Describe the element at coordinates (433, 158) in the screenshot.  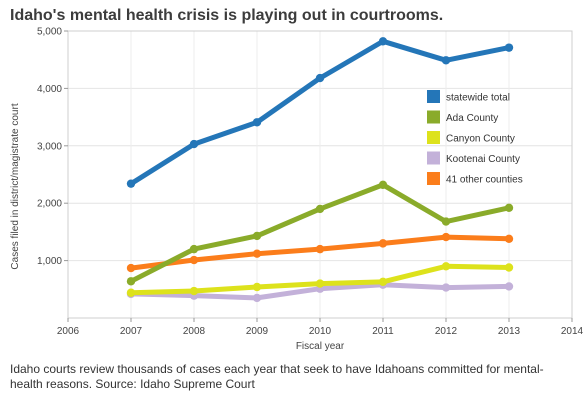
I see `legend-swatch-kootenai-county` at that location.